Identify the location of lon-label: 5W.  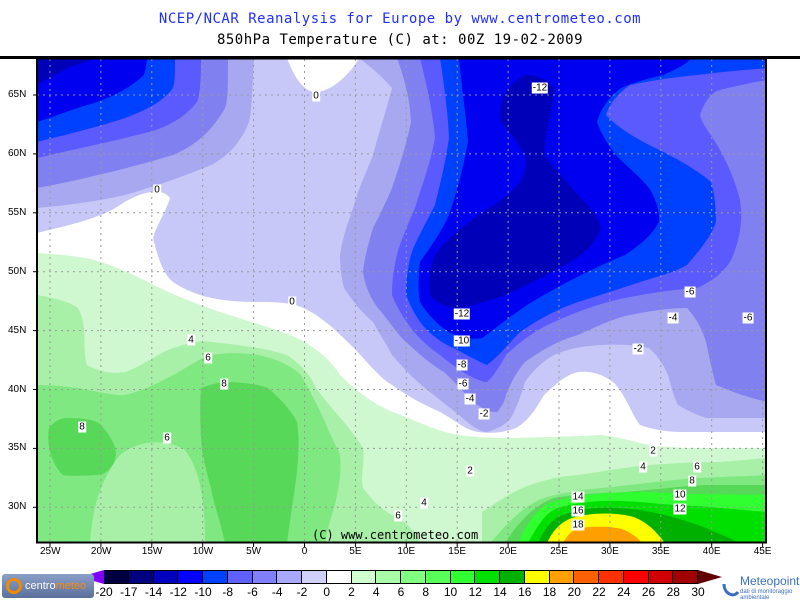
(254, 551).